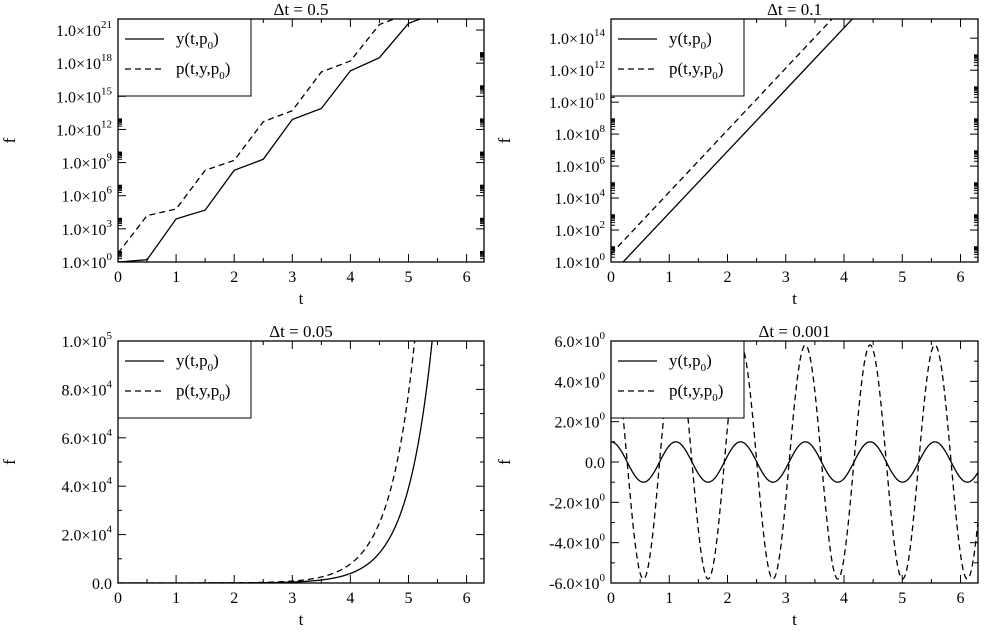 This screenshot has width=989, height=640. What do you see at coordinates (579, 229) in the screenshot?
I see `y-tick-label: 1.0×10²` at bounding box center [579, 229].